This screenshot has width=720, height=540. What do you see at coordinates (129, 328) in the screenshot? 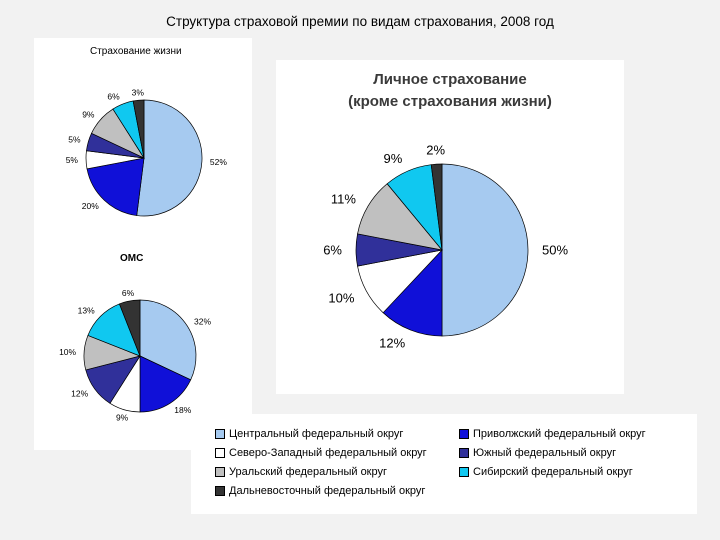
I see `oms-slice-fareast` at bounding box center [129, 328].